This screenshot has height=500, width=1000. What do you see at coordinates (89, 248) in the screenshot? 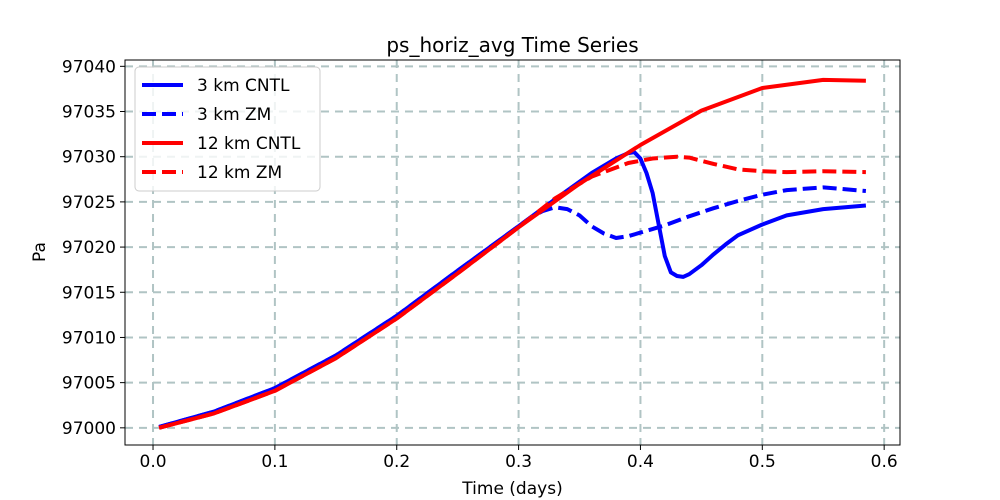
I see `y-tick-label: 97020` at bounding box center [89, 248].